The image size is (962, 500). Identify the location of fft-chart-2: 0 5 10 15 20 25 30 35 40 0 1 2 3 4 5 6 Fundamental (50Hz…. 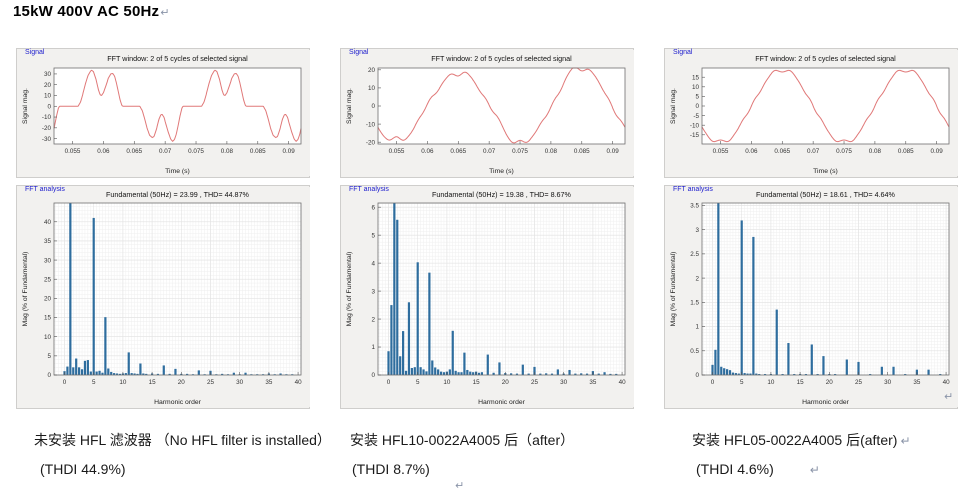
(488, 297).